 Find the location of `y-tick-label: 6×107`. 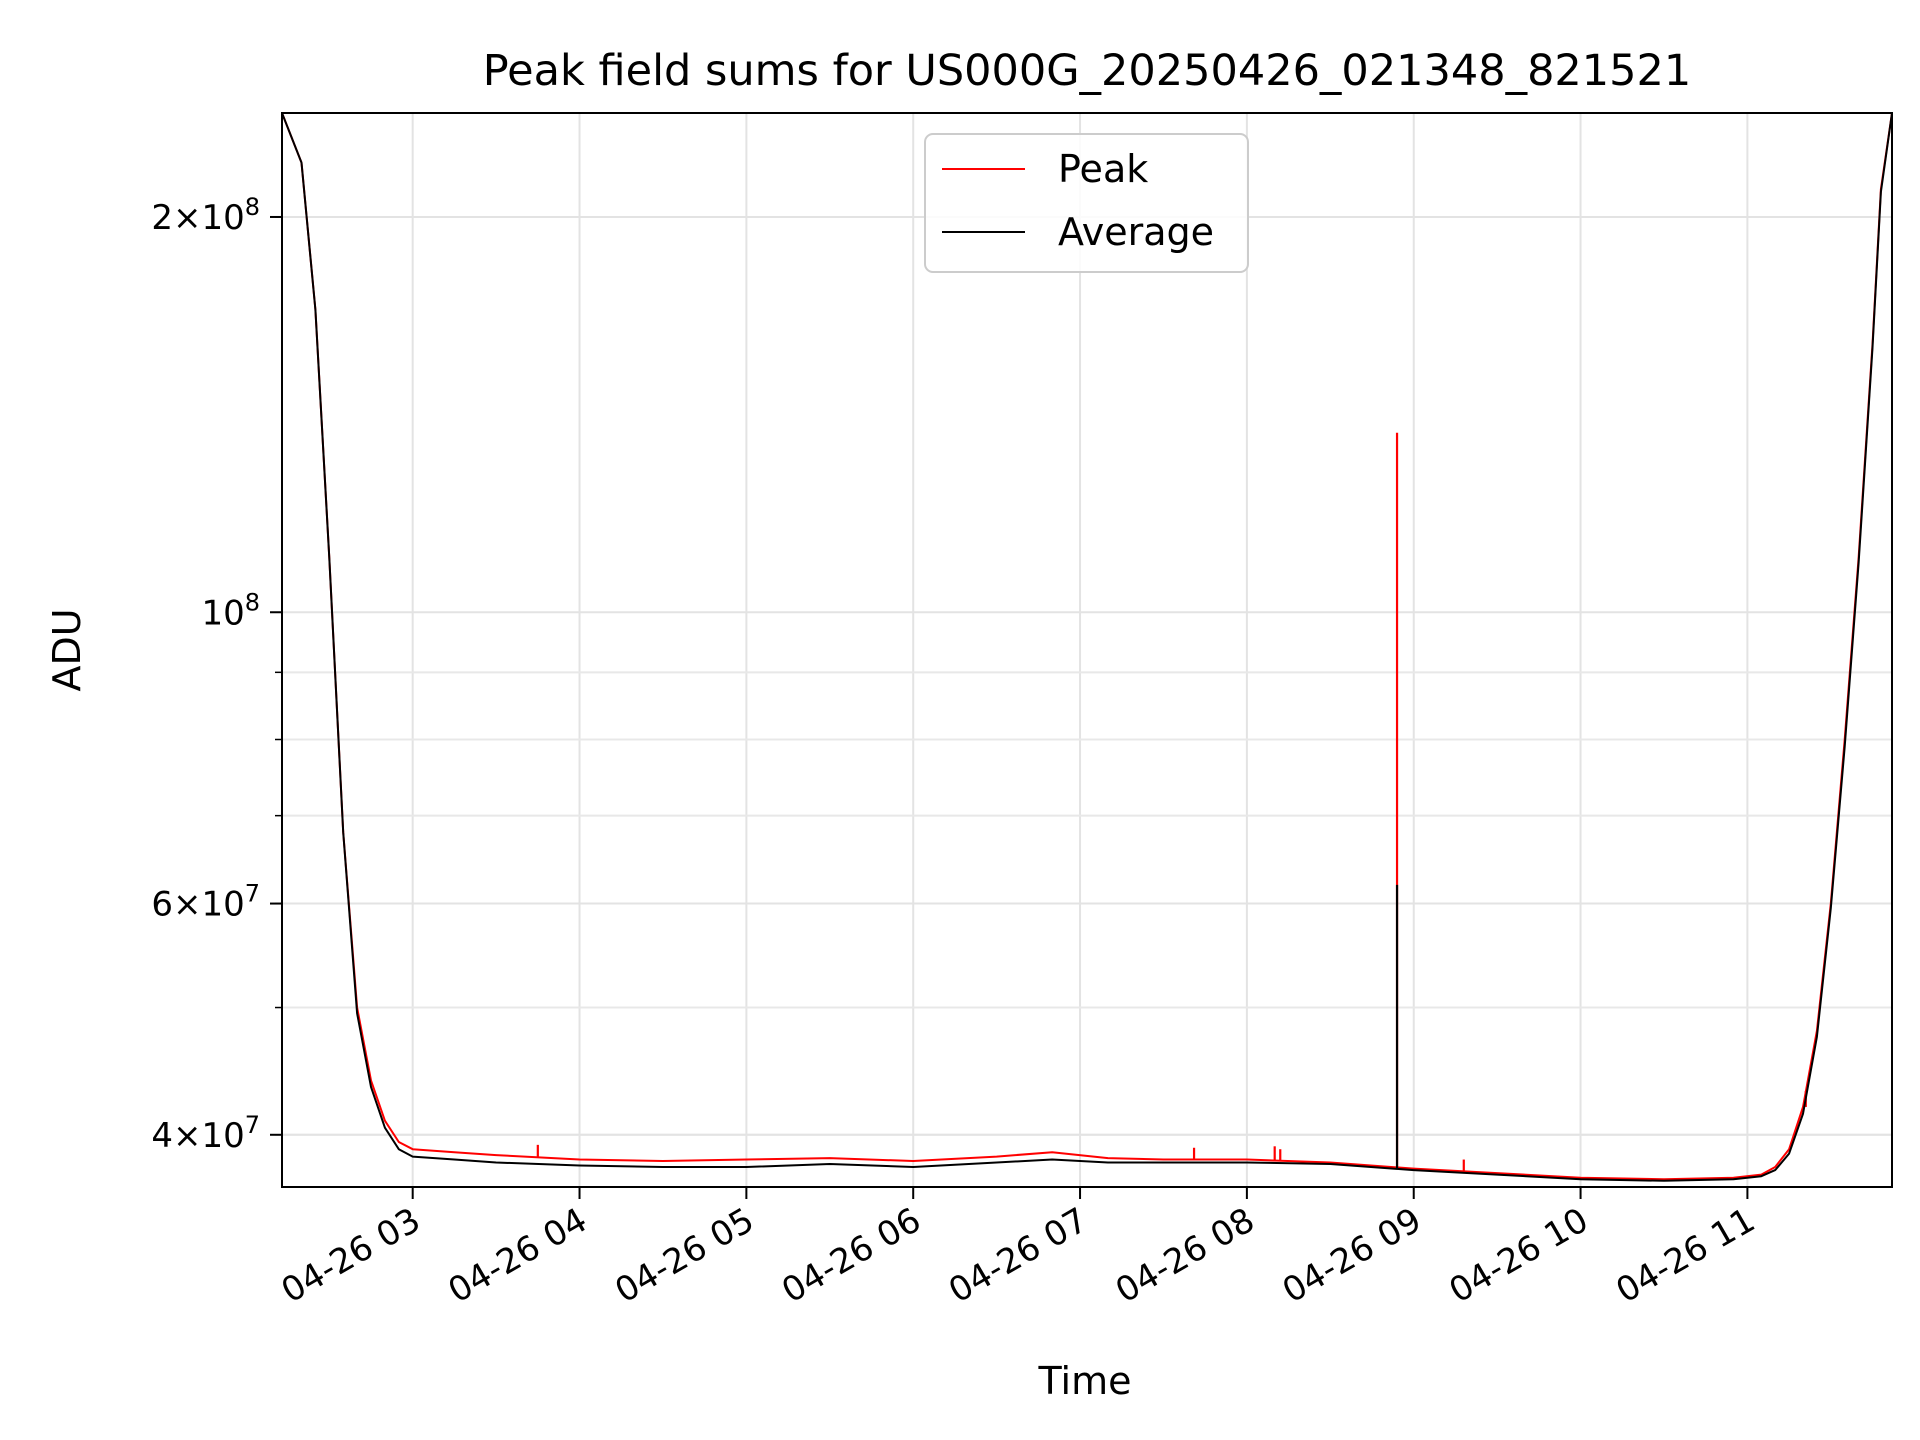

y-tick-label: 6×107 is located at coordinates (205, 902).